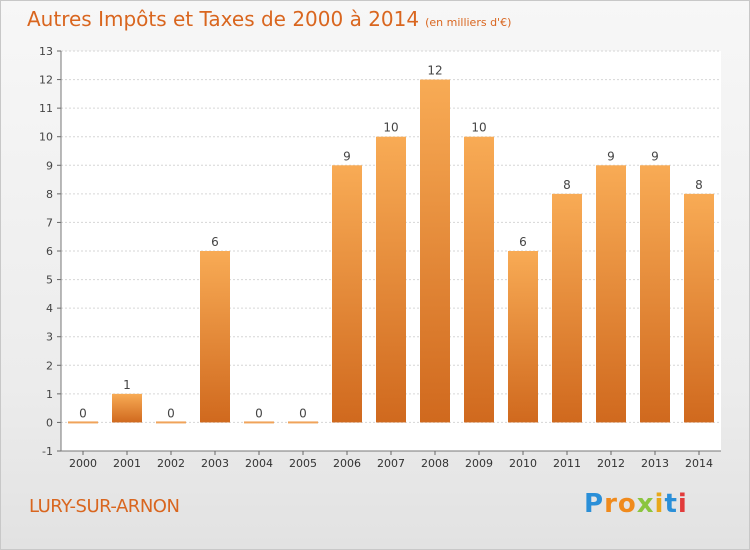  Describe the element at coordinates (104, 506) in the screenshot. I see `location-name: LURY-SUR-ARNON` at that location.